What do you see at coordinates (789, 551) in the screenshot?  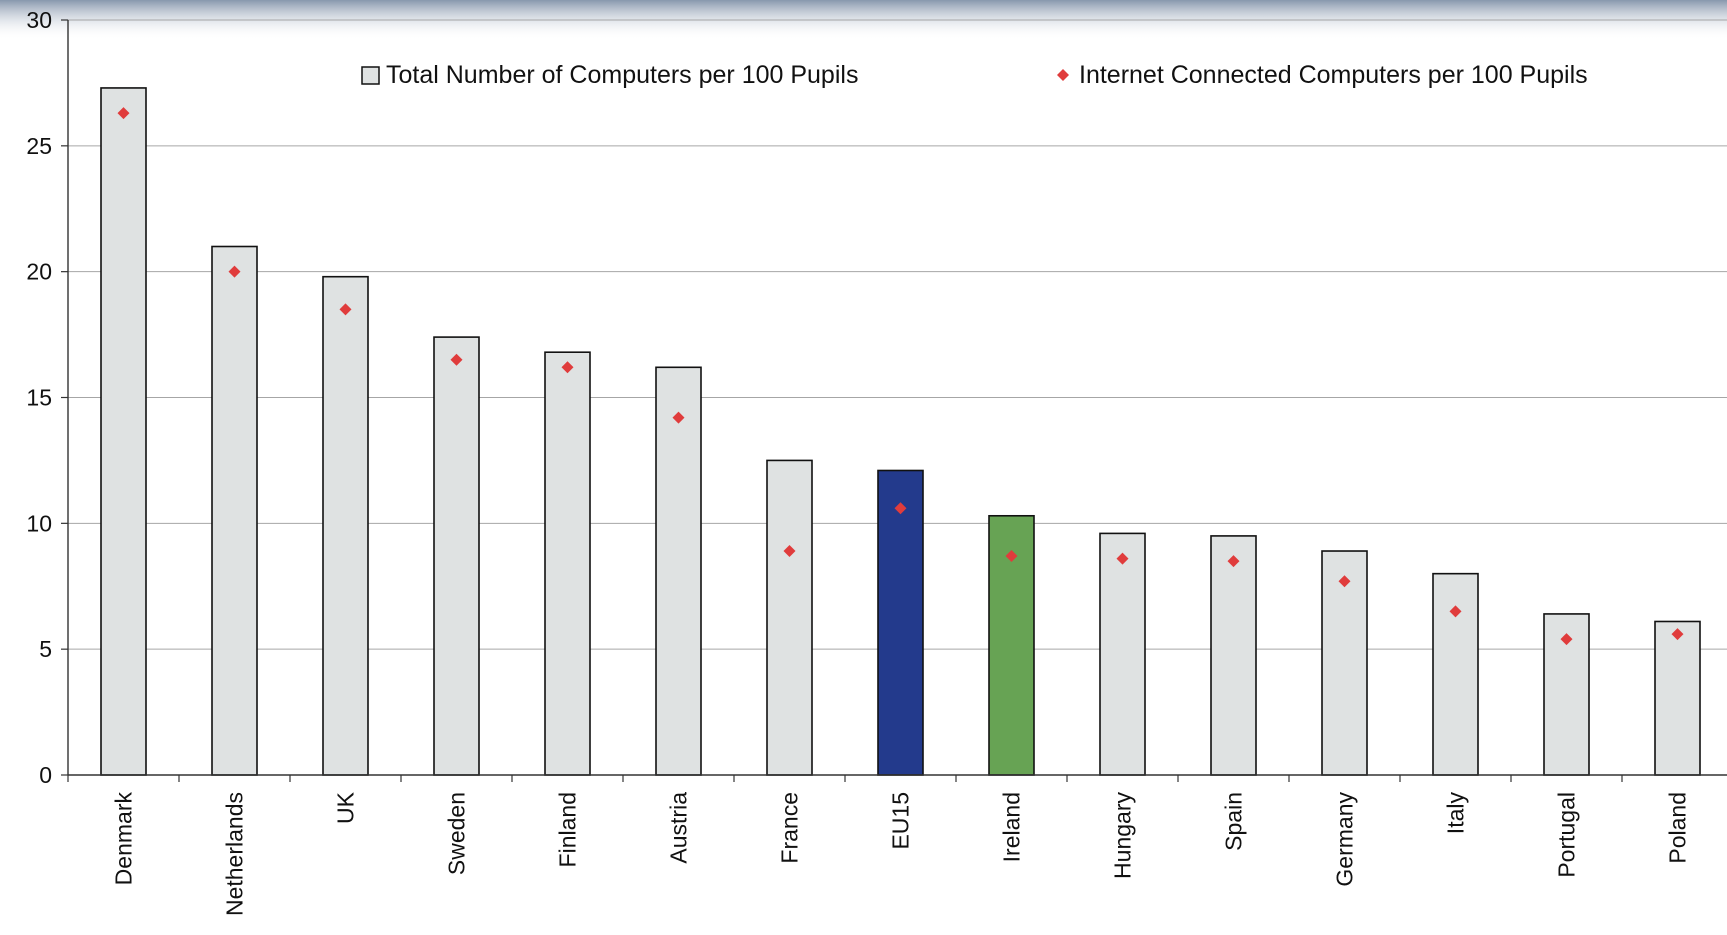 I see `marker-france` at bounding box center [789, 551].